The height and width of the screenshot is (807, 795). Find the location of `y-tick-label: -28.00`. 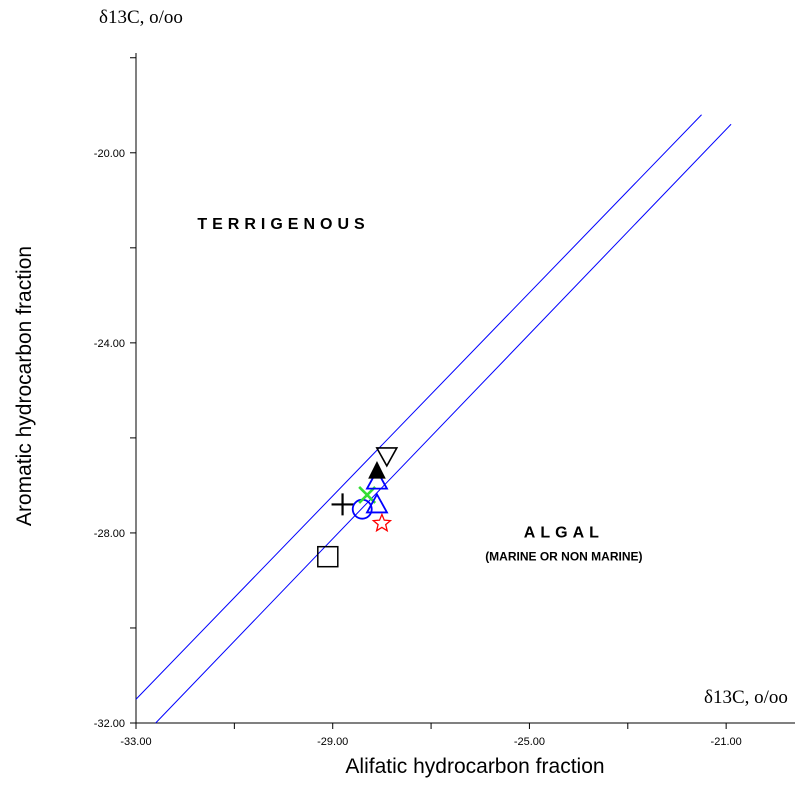

y-tick-label: -28.00 is located at coordinates (109, 534).